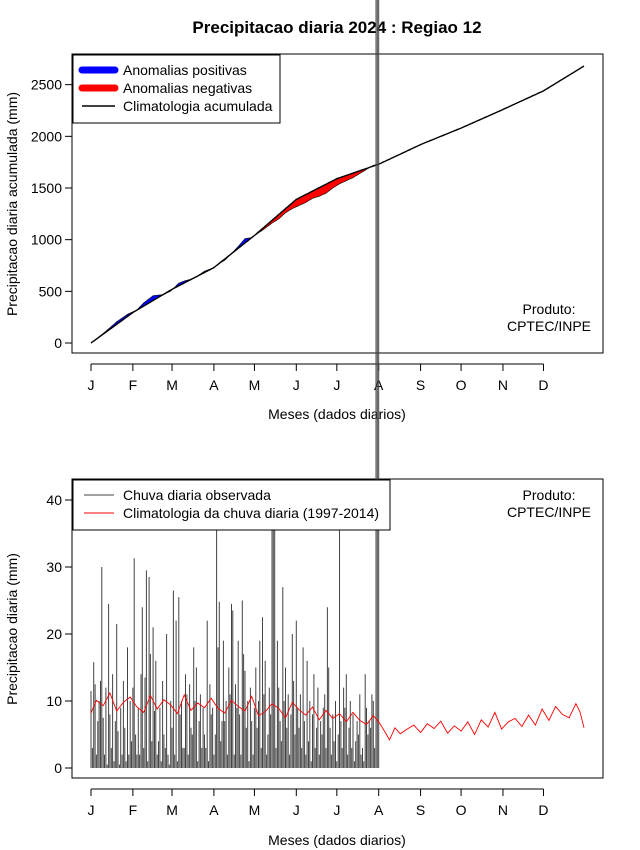 The width and height of the screenshot is (640, 850). Describe the element at coordinates (549, 512) in the screenshot. I see `credit-line-2-b: CPTEC/INPE` at that location.